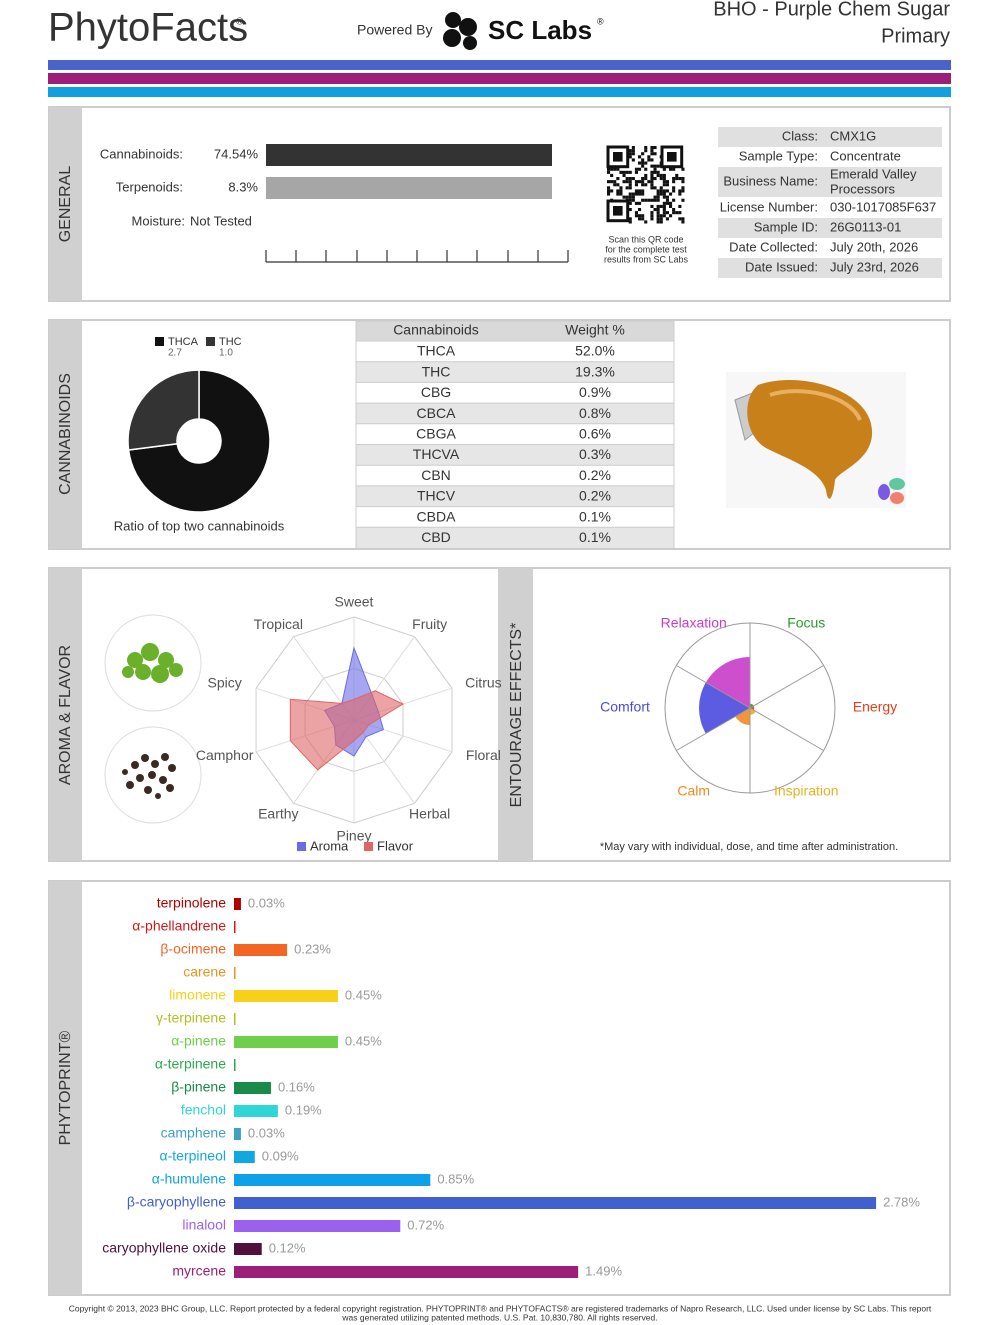  What do you see at coordinates (183, 342) in the screenshot?
I see `legend-label: THCA` at bounding box center [183, 342].